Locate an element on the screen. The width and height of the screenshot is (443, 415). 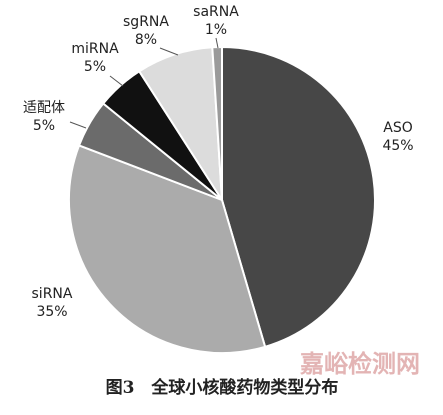
slice-label: sgRNA is located at coordinates (146, 22).